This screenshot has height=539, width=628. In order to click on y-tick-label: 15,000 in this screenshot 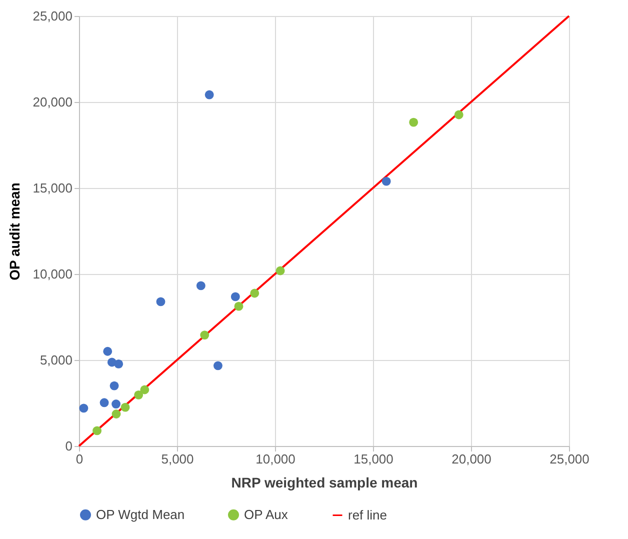, I will do `click(52, 188)`.